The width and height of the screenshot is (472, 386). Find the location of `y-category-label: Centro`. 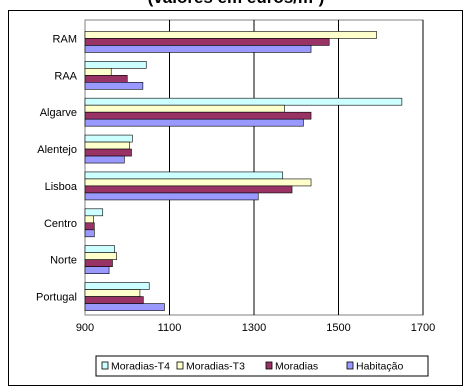

y-category-label: Centro is located at coordinates (60, 224).